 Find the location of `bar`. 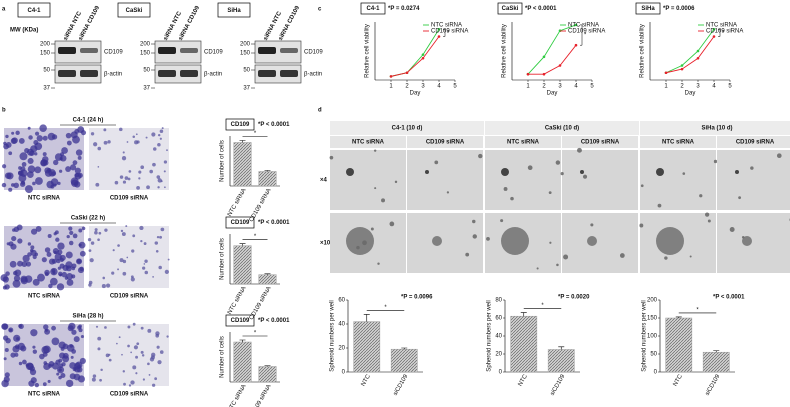

bar is located at coordinates (267, 179).